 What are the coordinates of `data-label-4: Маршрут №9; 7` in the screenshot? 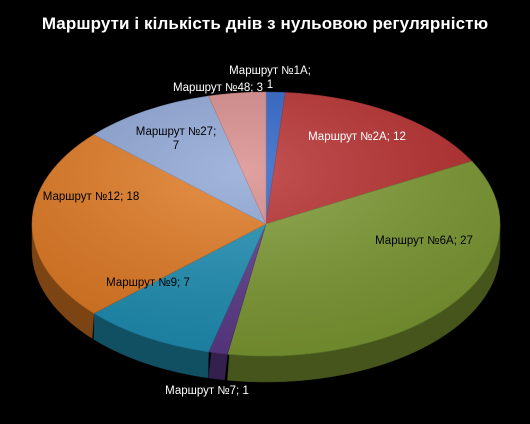 It's located at (148, 283).